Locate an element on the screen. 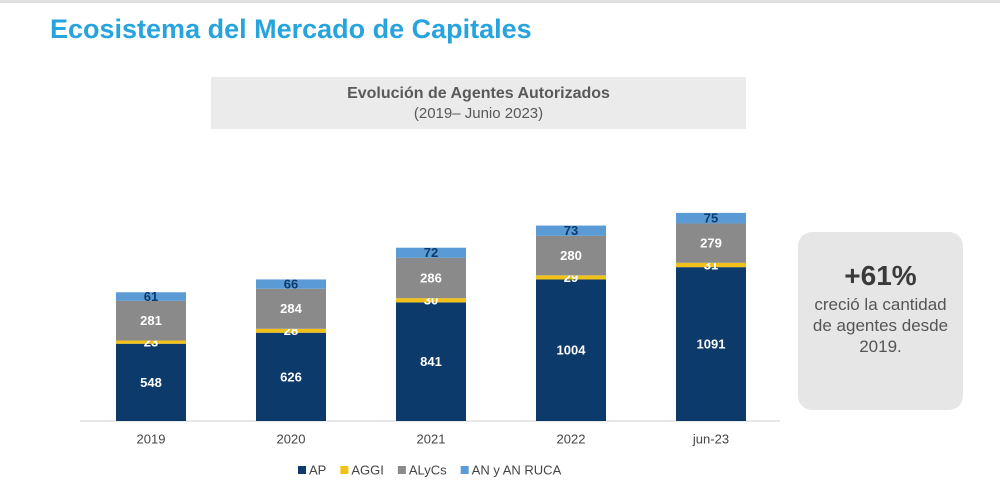 The width and height of the screenshot is (1000, 497). data-label: 286 is located at coordinates (431, 277).